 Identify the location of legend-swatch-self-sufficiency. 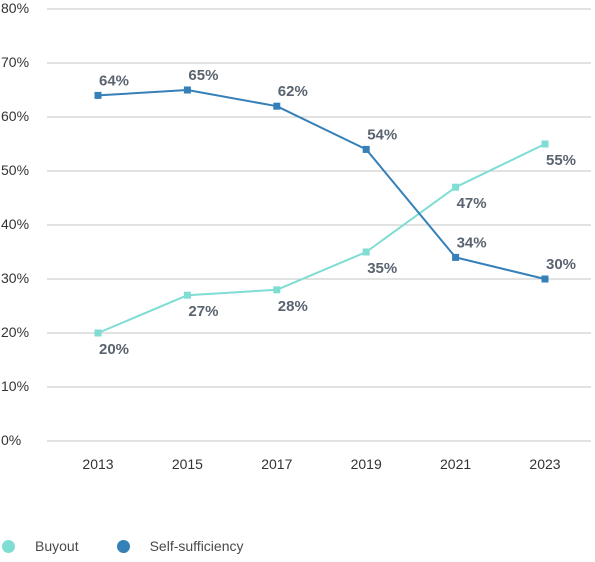
(123, 546).